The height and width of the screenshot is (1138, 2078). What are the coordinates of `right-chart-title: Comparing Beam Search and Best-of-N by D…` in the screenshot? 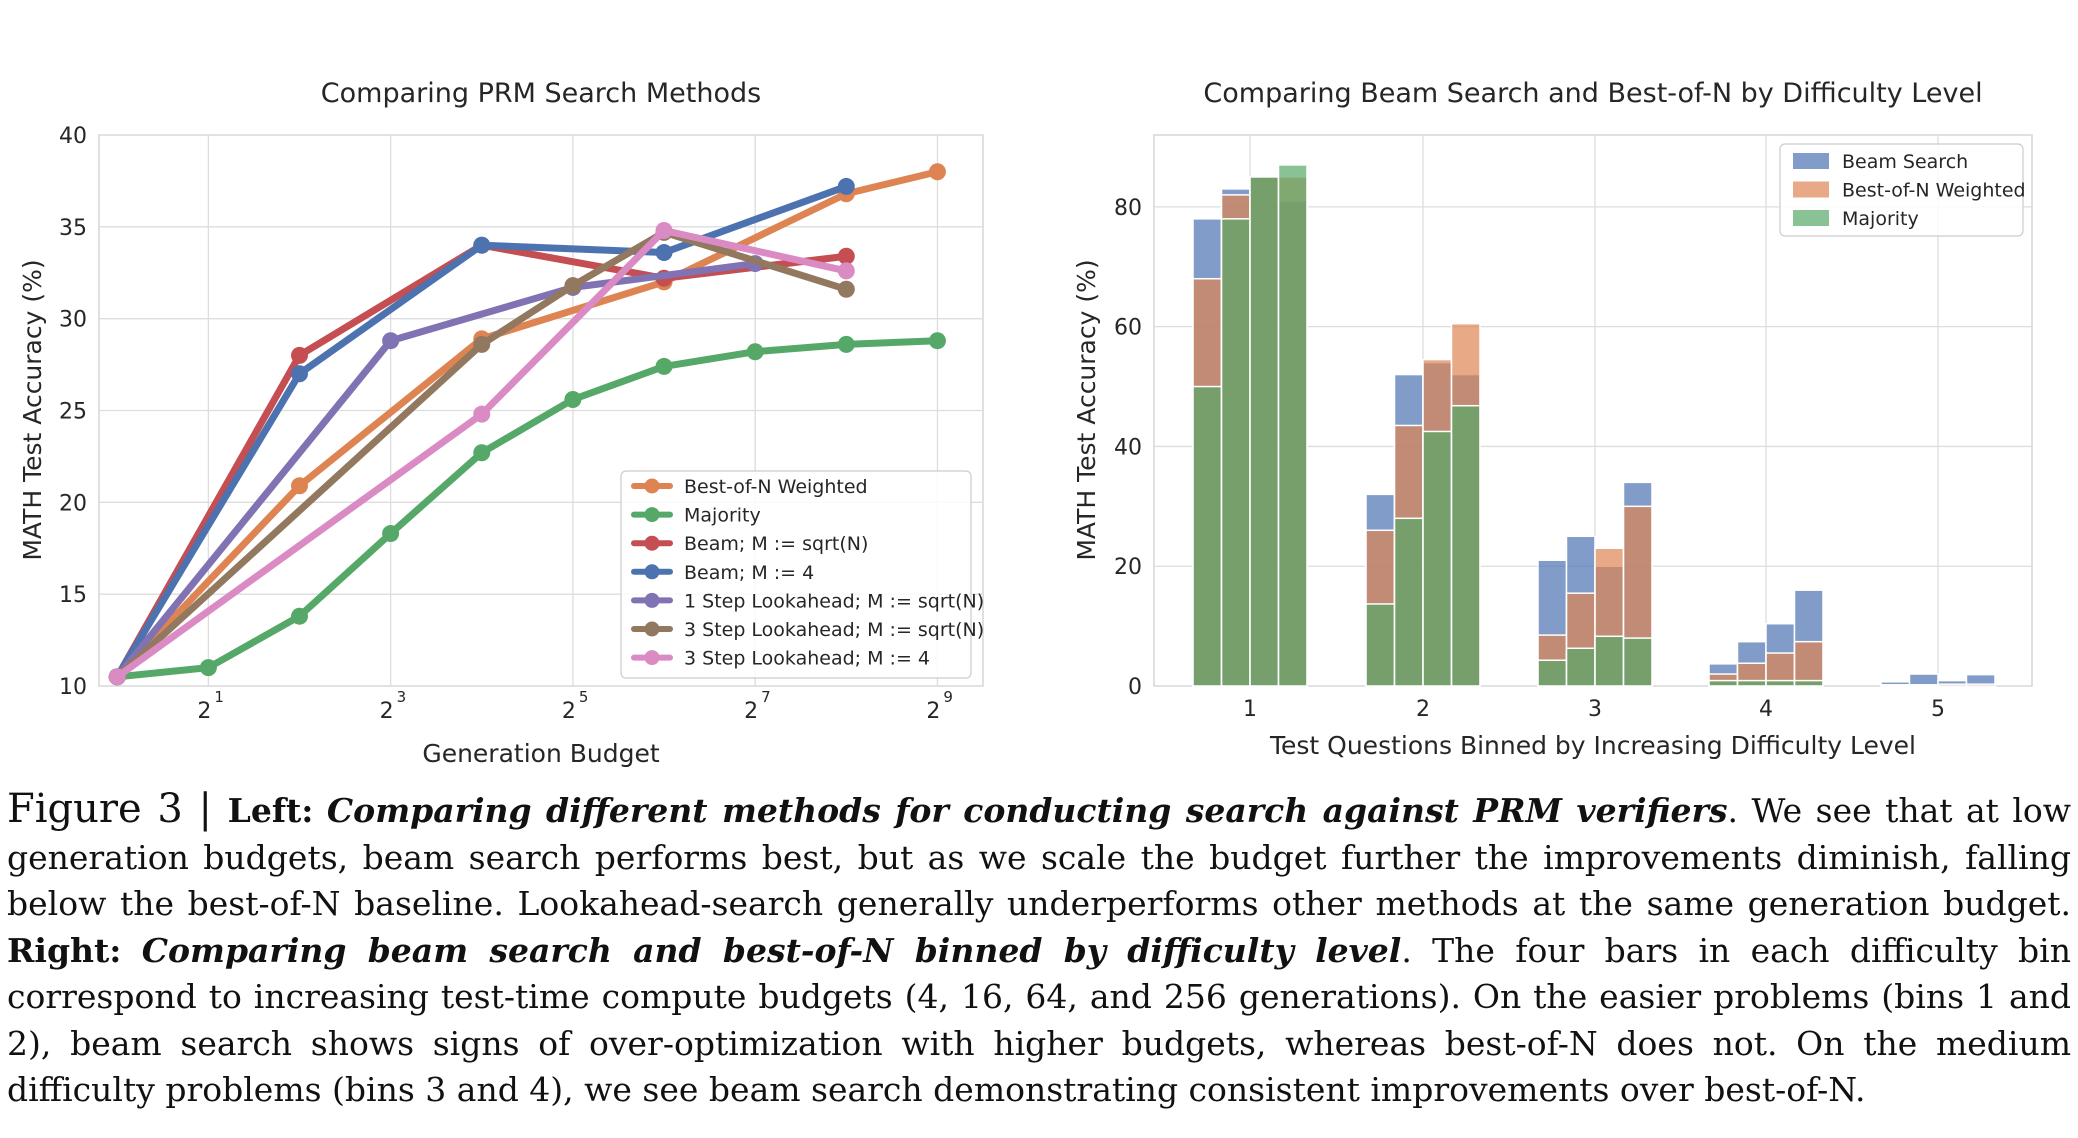 It's located at (1592, 93).